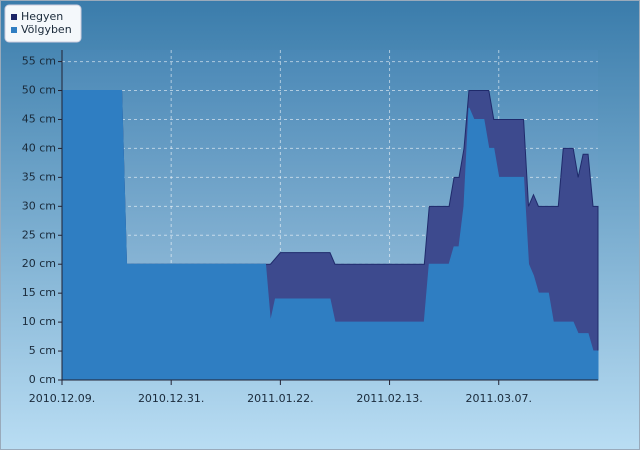 This screenshot has height=450, width=640. I want to click on y-tick-label: 10 cm, so click(39, 321).